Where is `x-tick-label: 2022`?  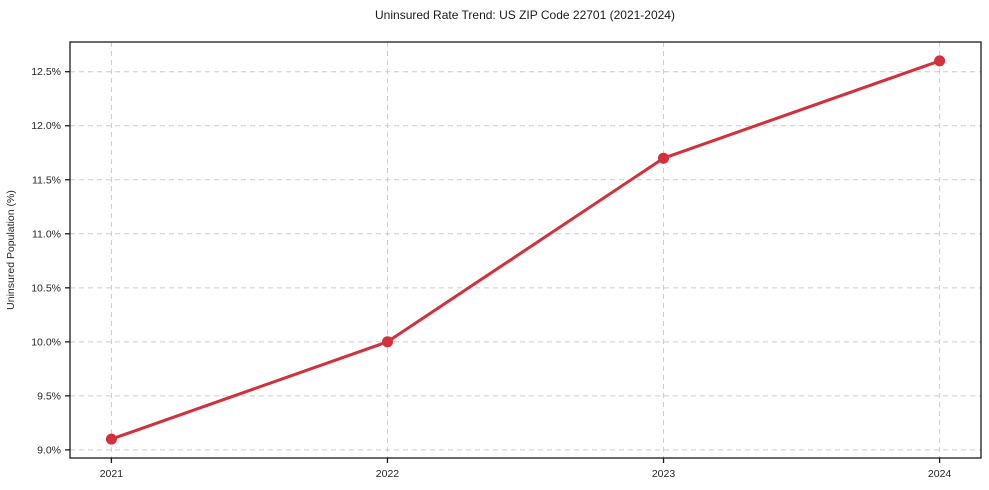 x-tick-label: 2022 is located at coordinates (388, 474).